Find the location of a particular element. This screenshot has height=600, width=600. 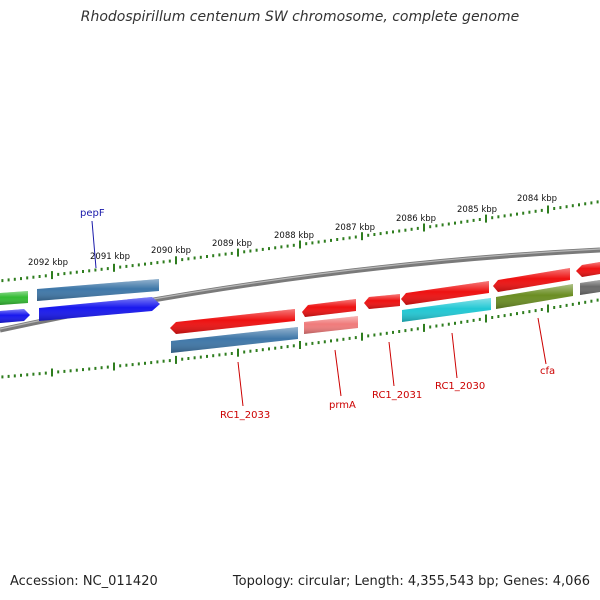

gene-steelblue-rc1-2033-shade is located at coordinates (234, 340).